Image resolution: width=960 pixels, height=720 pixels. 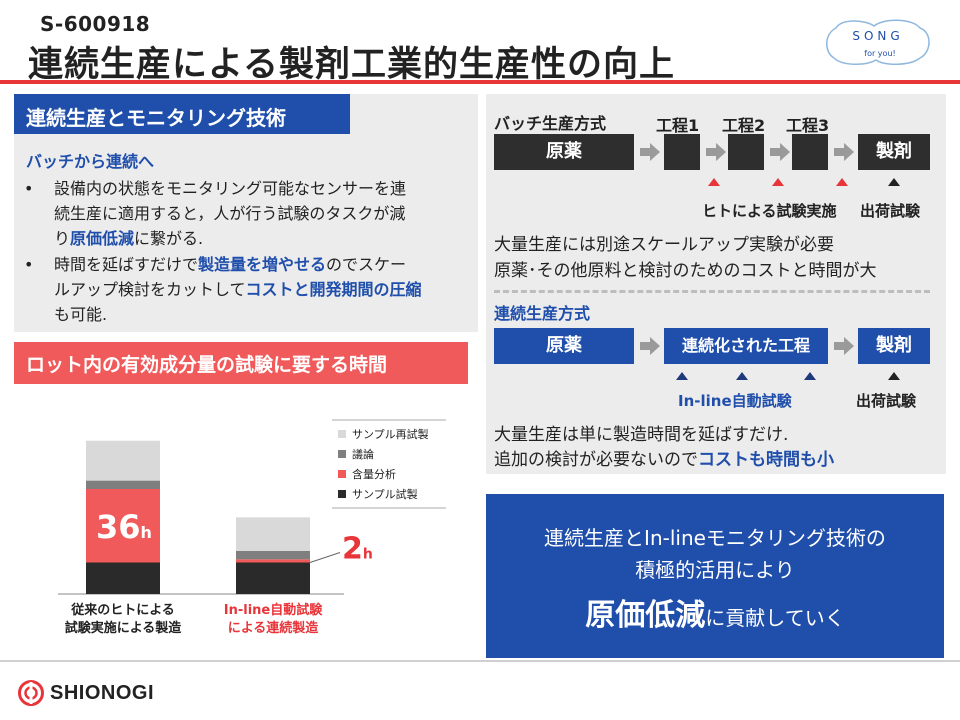 I want to click on step-2-label: 工程2, so click(x=744, y=125).